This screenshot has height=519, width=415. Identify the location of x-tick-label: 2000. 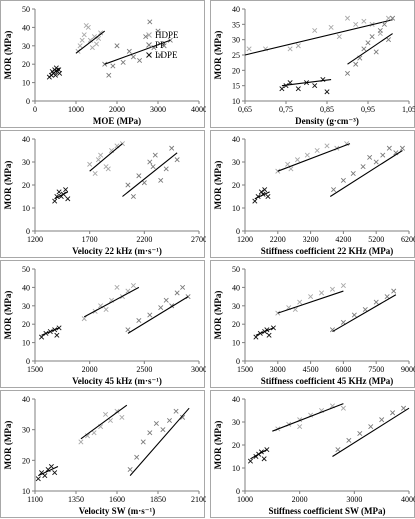
(90, 369).